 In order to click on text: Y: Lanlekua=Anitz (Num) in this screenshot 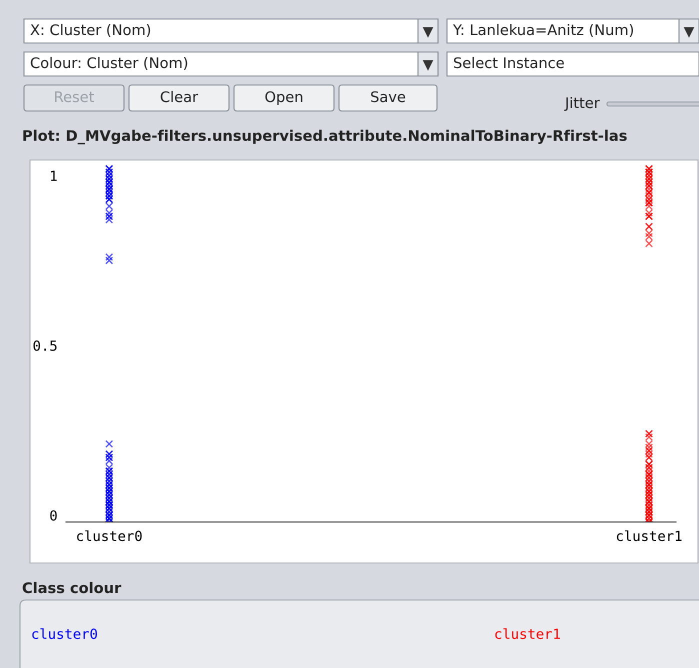, I will do `click(543, 30)`.